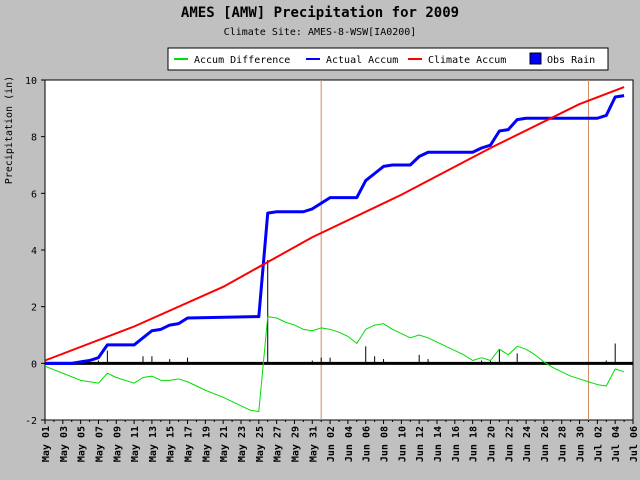 This screenshot has width=640, height=480. I want to click on x-tick-label: Jul 04, so click(616, 444).